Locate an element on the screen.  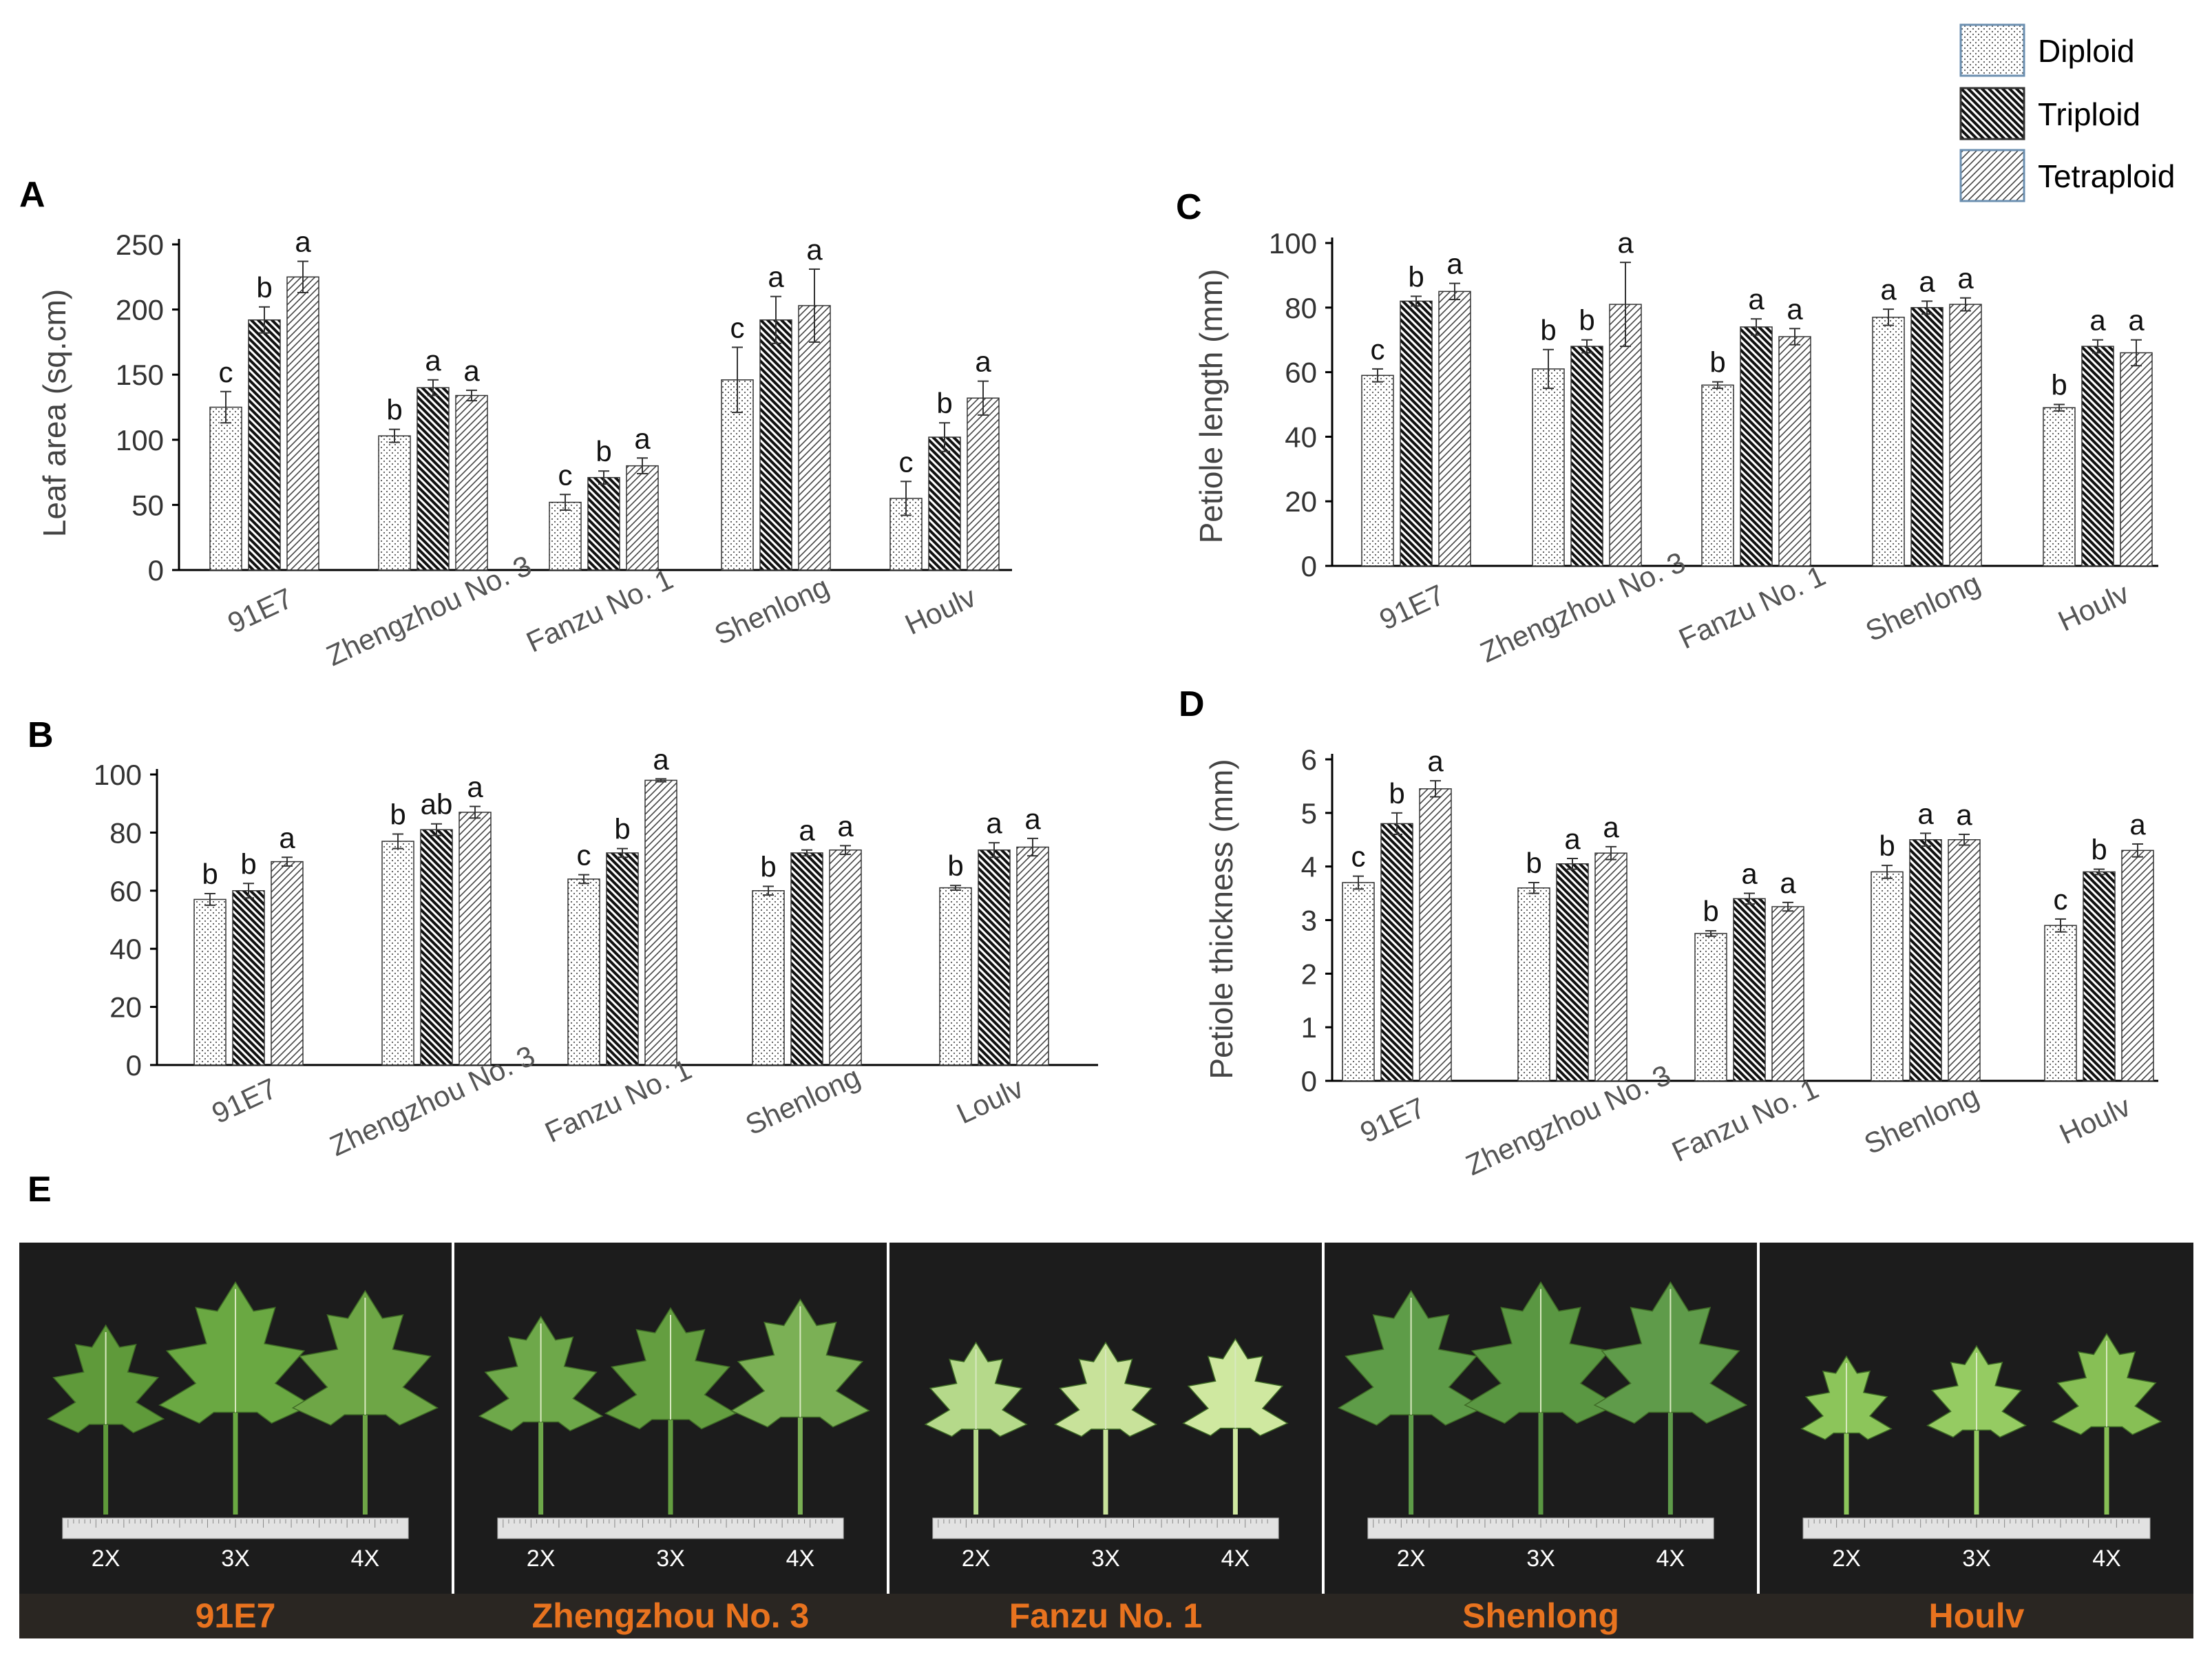
panel-label-b: B is located at coordinates (41, 735).